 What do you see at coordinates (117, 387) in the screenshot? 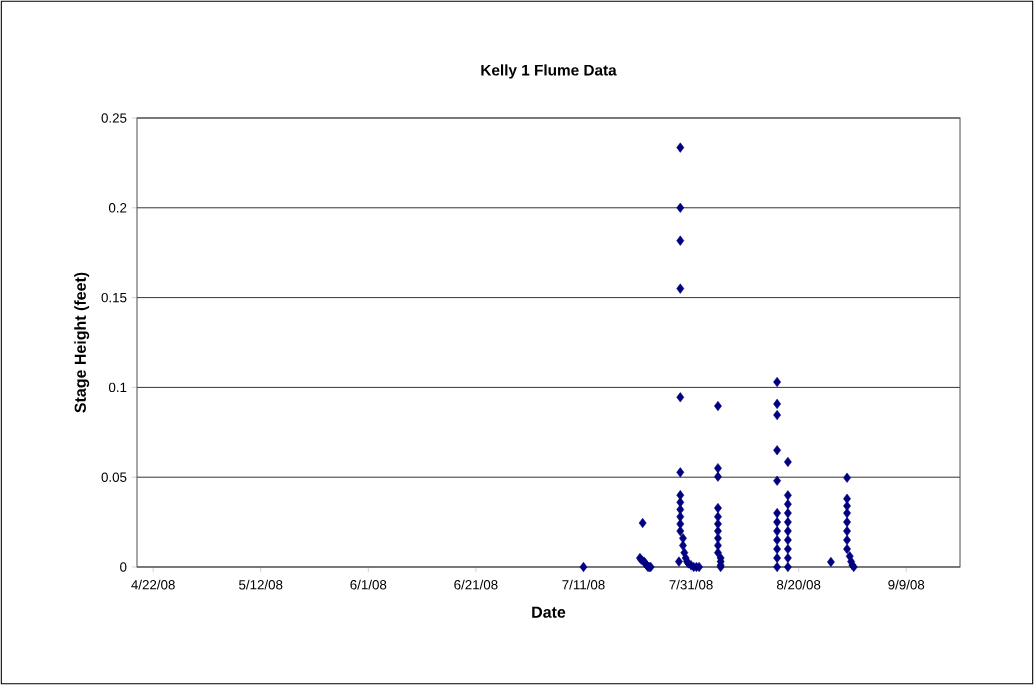
I see `y-tick-label: 0.1` at bounding box center [117, 387].